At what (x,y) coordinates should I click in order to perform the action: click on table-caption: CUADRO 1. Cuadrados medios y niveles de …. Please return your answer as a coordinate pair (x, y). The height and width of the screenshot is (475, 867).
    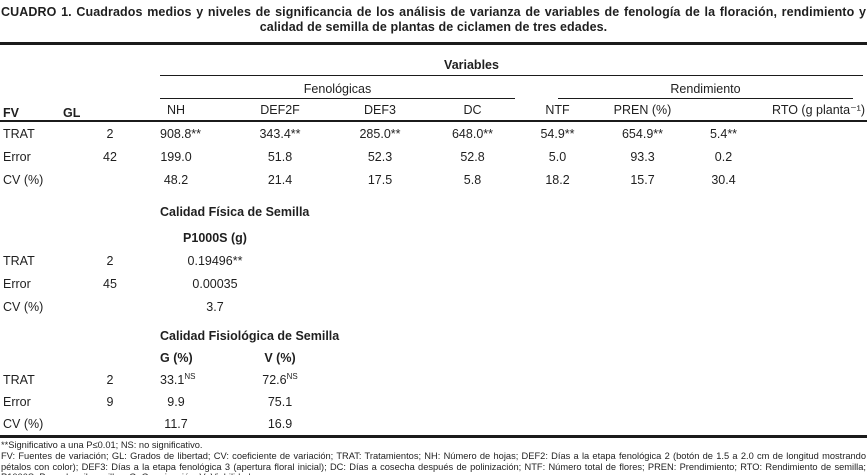
    Looking at the image, I should click on (433, 20).